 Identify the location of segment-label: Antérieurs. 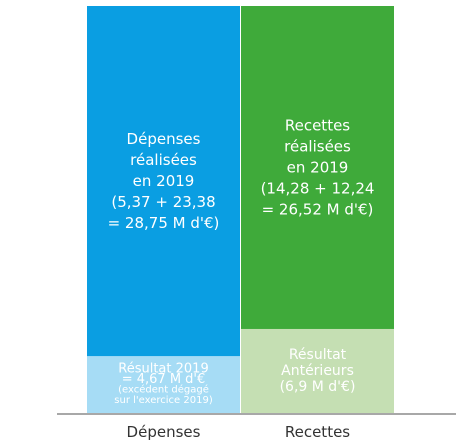
(317, 371).